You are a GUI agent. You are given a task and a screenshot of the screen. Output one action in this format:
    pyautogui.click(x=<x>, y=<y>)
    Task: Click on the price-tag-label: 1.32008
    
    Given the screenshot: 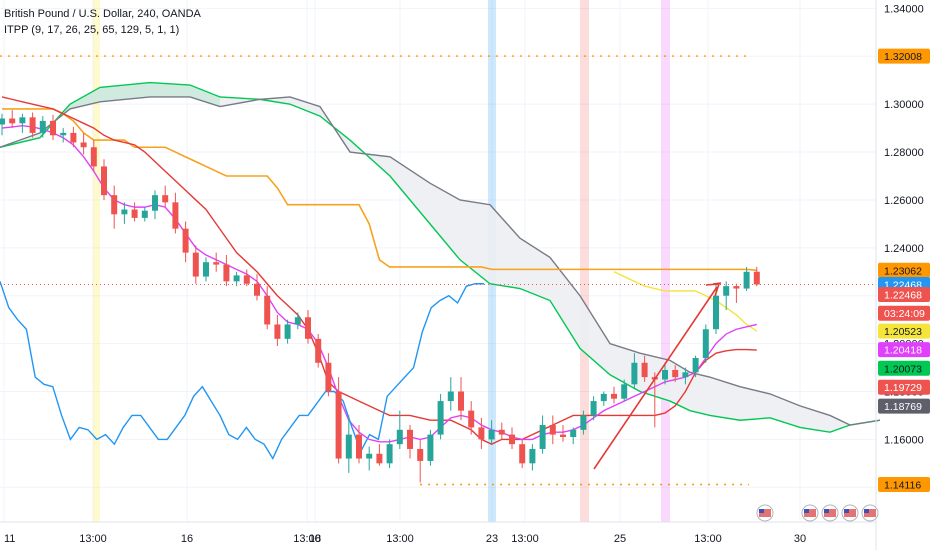 What is the action you would take?
    pyautogui.click(x=903, y=57)
    